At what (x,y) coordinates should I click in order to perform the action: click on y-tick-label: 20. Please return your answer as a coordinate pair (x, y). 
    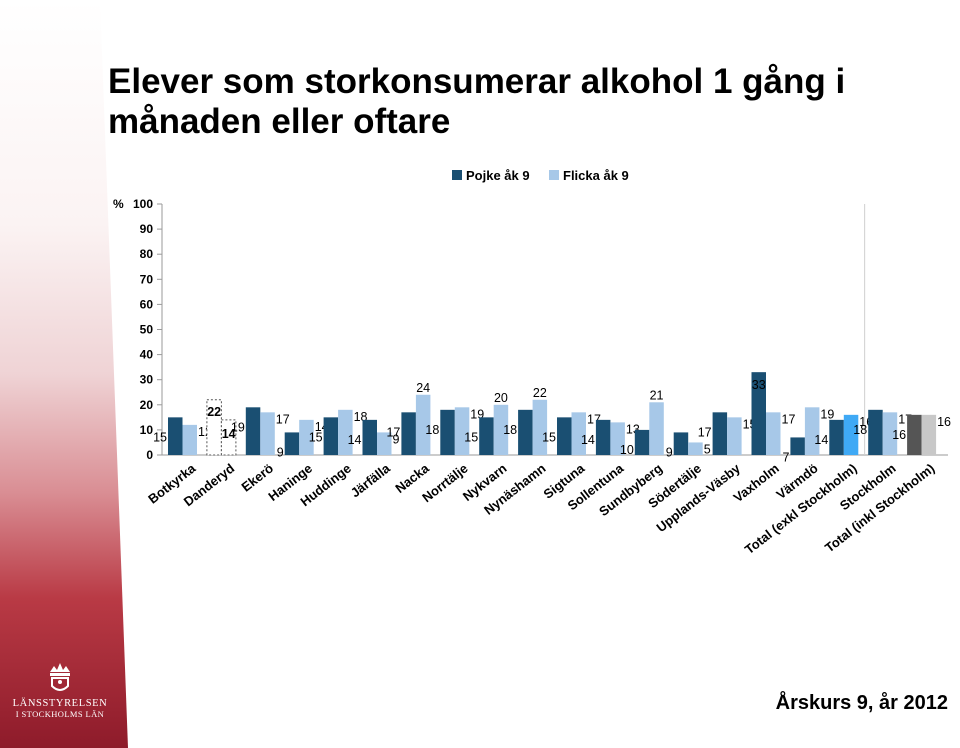
    Looking at the image, I should click on (147, 405).